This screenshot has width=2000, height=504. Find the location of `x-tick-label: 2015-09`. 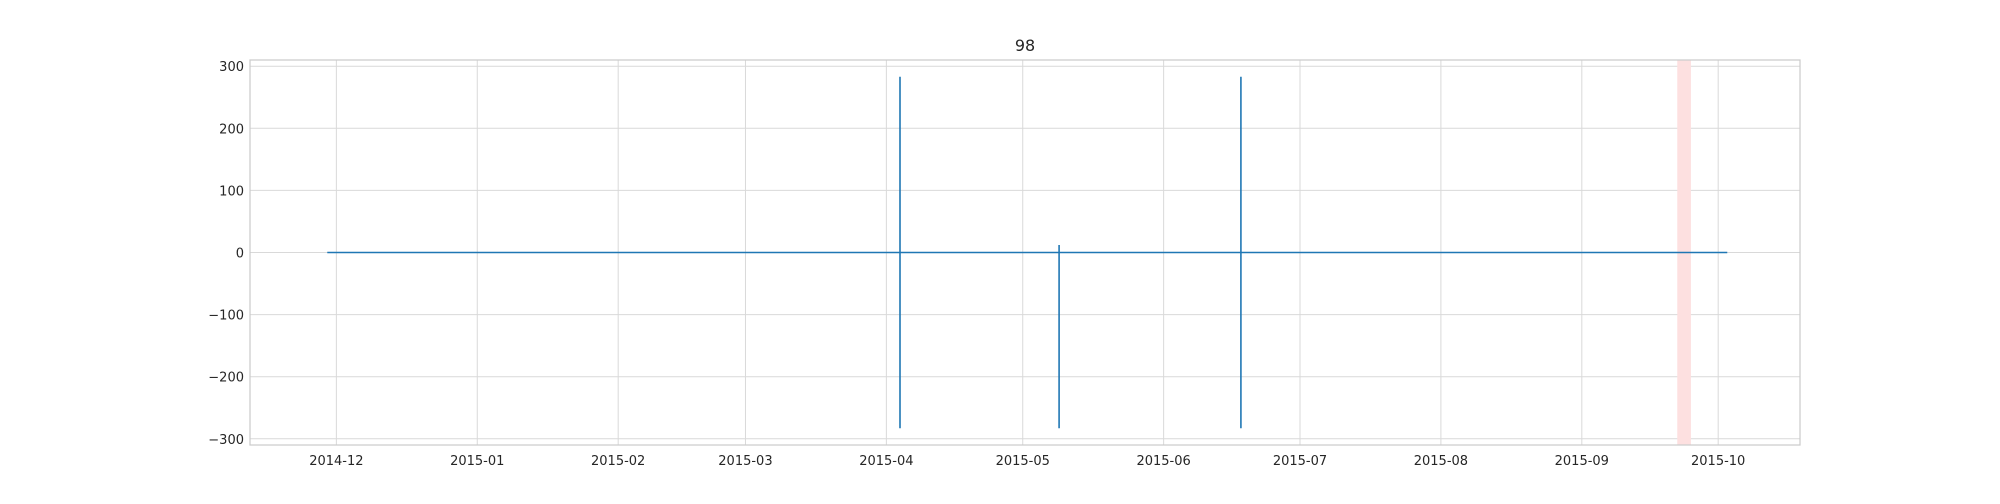

x-tick-label: 2015-09 is located at coordinates (1582, 461).